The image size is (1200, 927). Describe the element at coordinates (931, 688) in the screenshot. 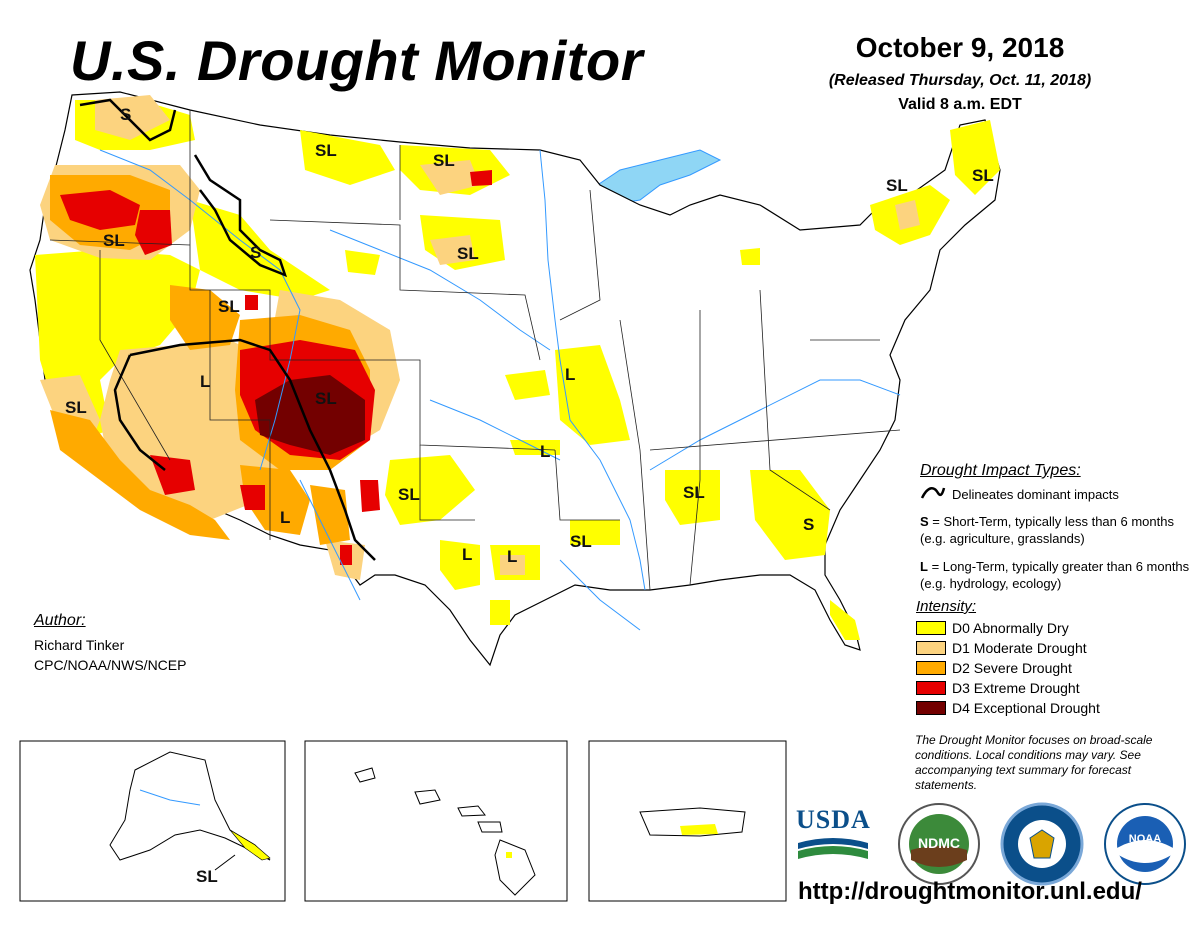

I see `legend-swatch-d3` at that location.